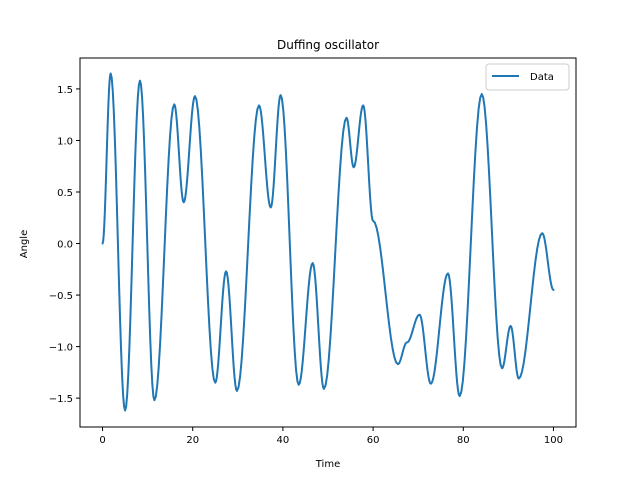 This screenshot has width=640, height=480. What do you see at coordinates (328, 45) in the screenshot?
I see `chart-title: Duffing oscillator` at bounding box center [328, 45].